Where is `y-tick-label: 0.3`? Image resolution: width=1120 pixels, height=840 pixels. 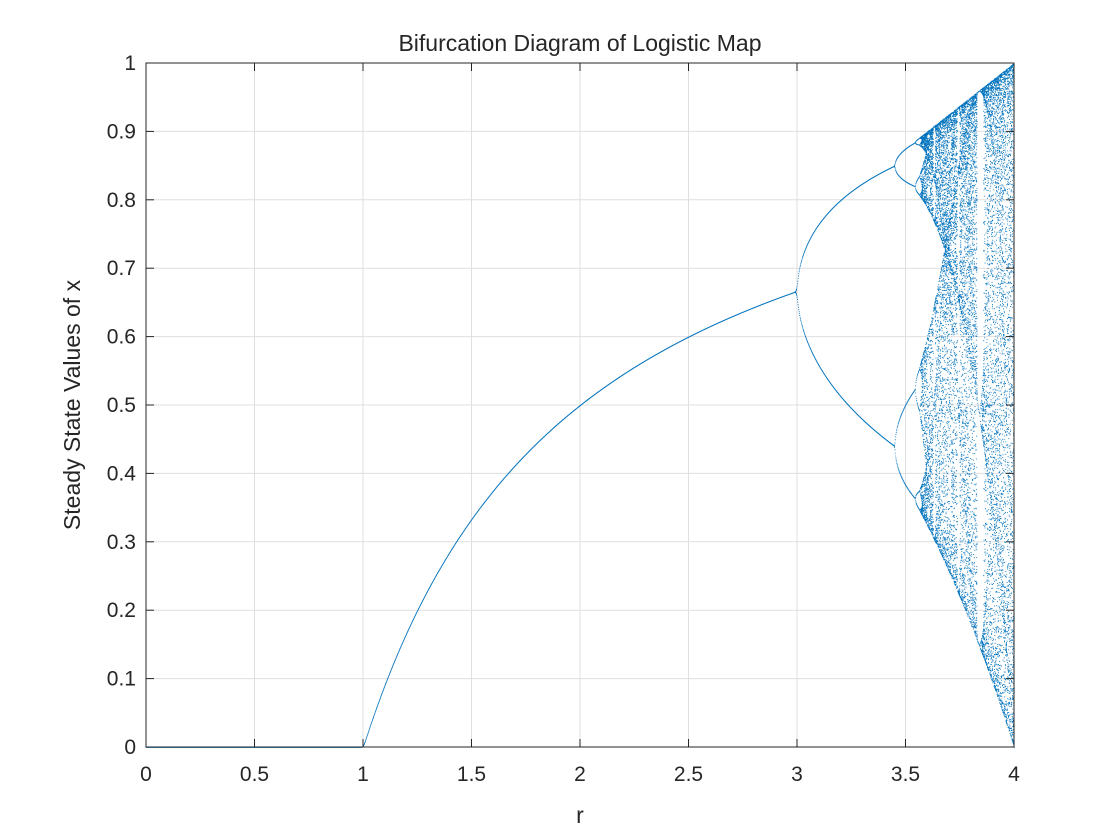
y-tick-label: 0.3 is located at coordinates (121, 542).